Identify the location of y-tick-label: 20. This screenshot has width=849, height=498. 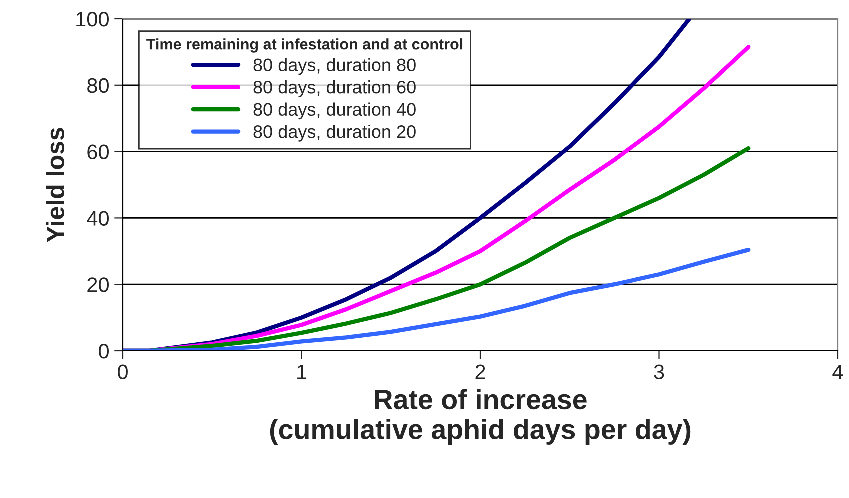
(98, 285).